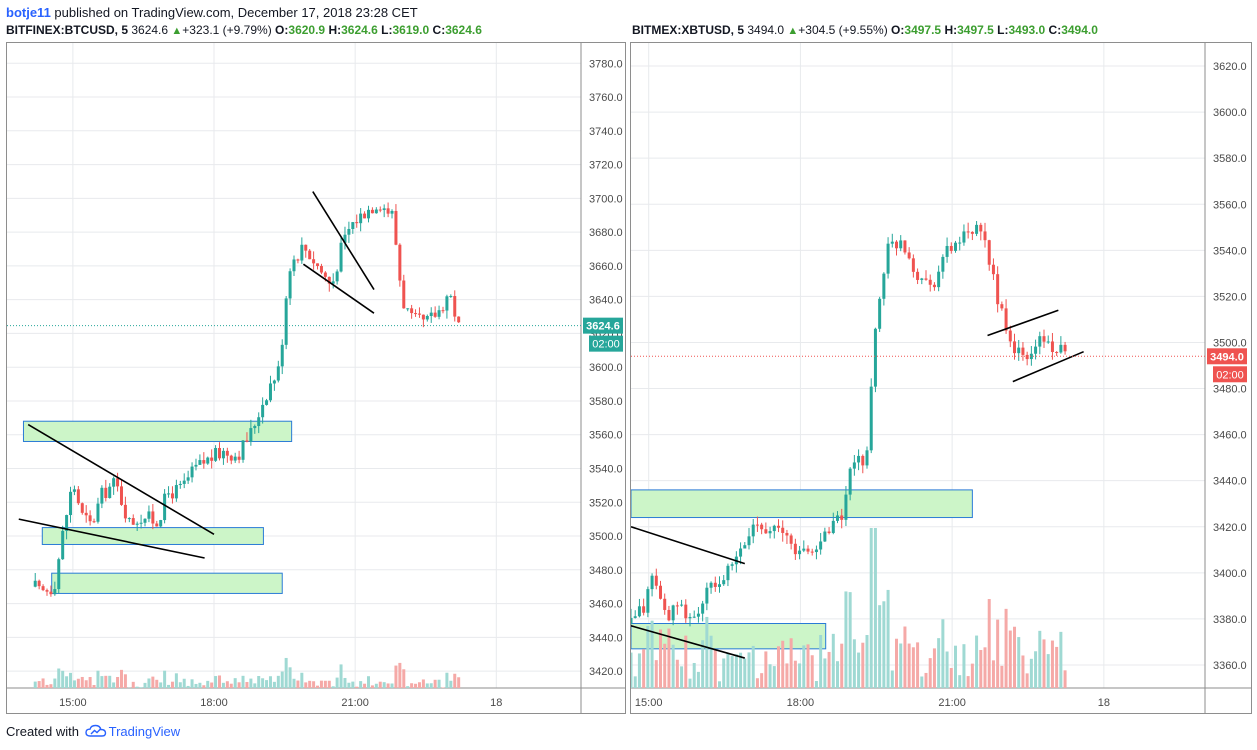 The height and width of the screenshot is (750, 1257). I want to click on y-tick-label: 3740.0, so click(606, 132).